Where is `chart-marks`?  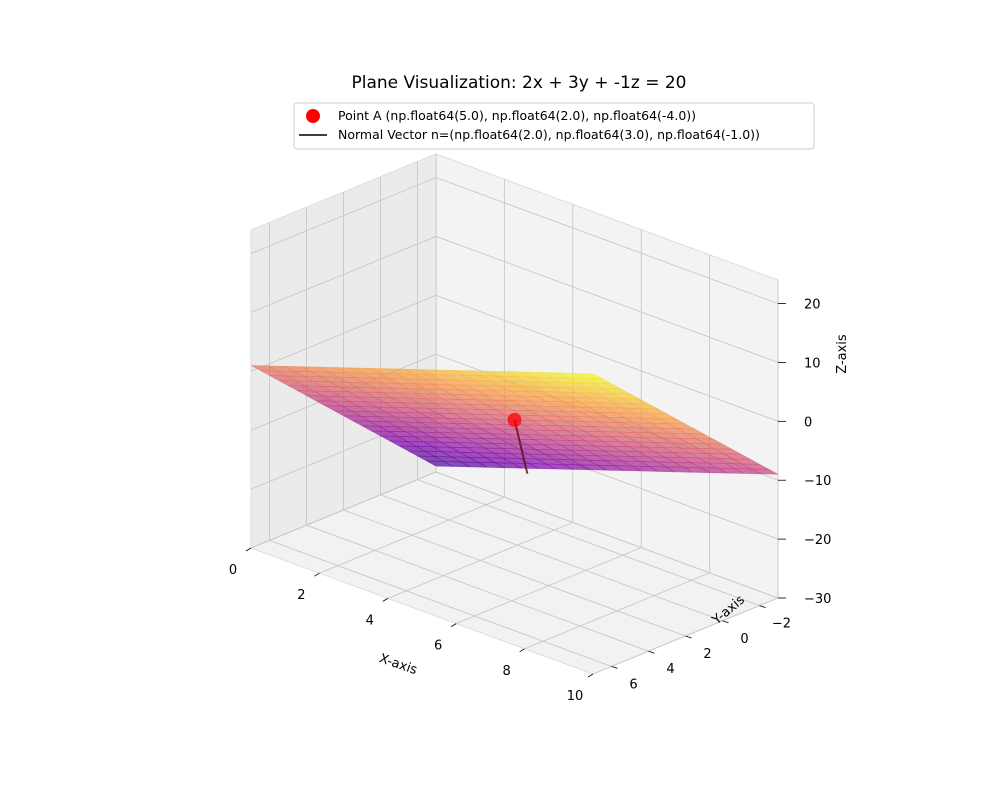 chart-marks is located at coordinates (518, 443).